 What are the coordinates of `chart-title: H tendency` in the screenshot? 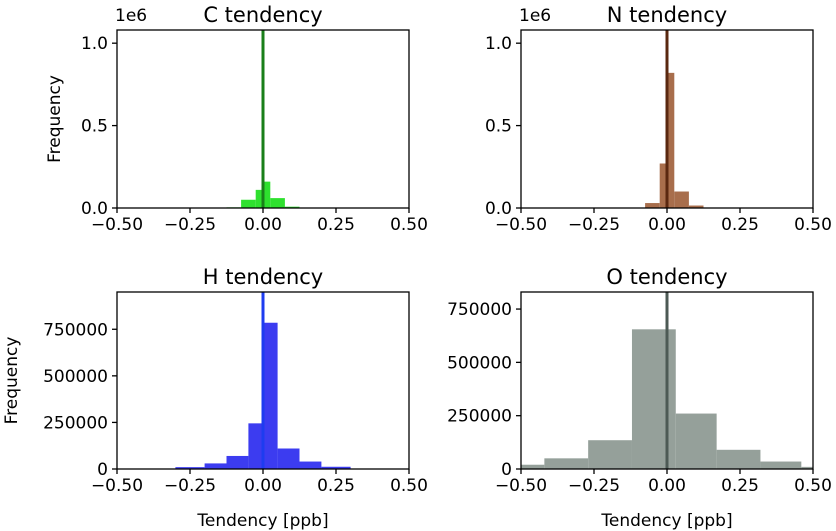 It's located at (263, 277).